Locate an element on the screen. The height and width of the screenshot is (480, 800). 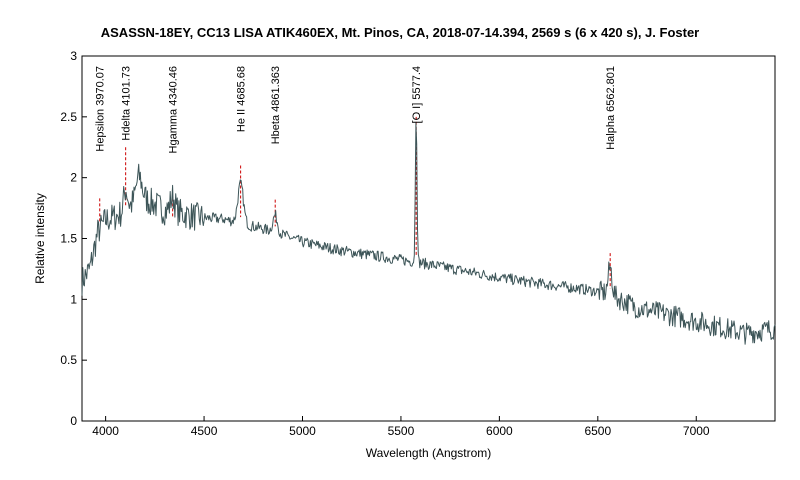
x-axis: 4000 4500 5000 5500 6000 6500 7000 is located at coordinates (401, 427).